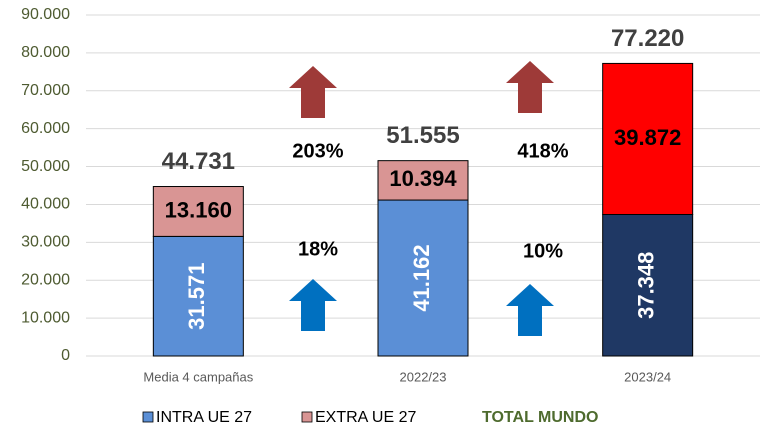  I want to click on data-label: 39.872, so click(647, 137).